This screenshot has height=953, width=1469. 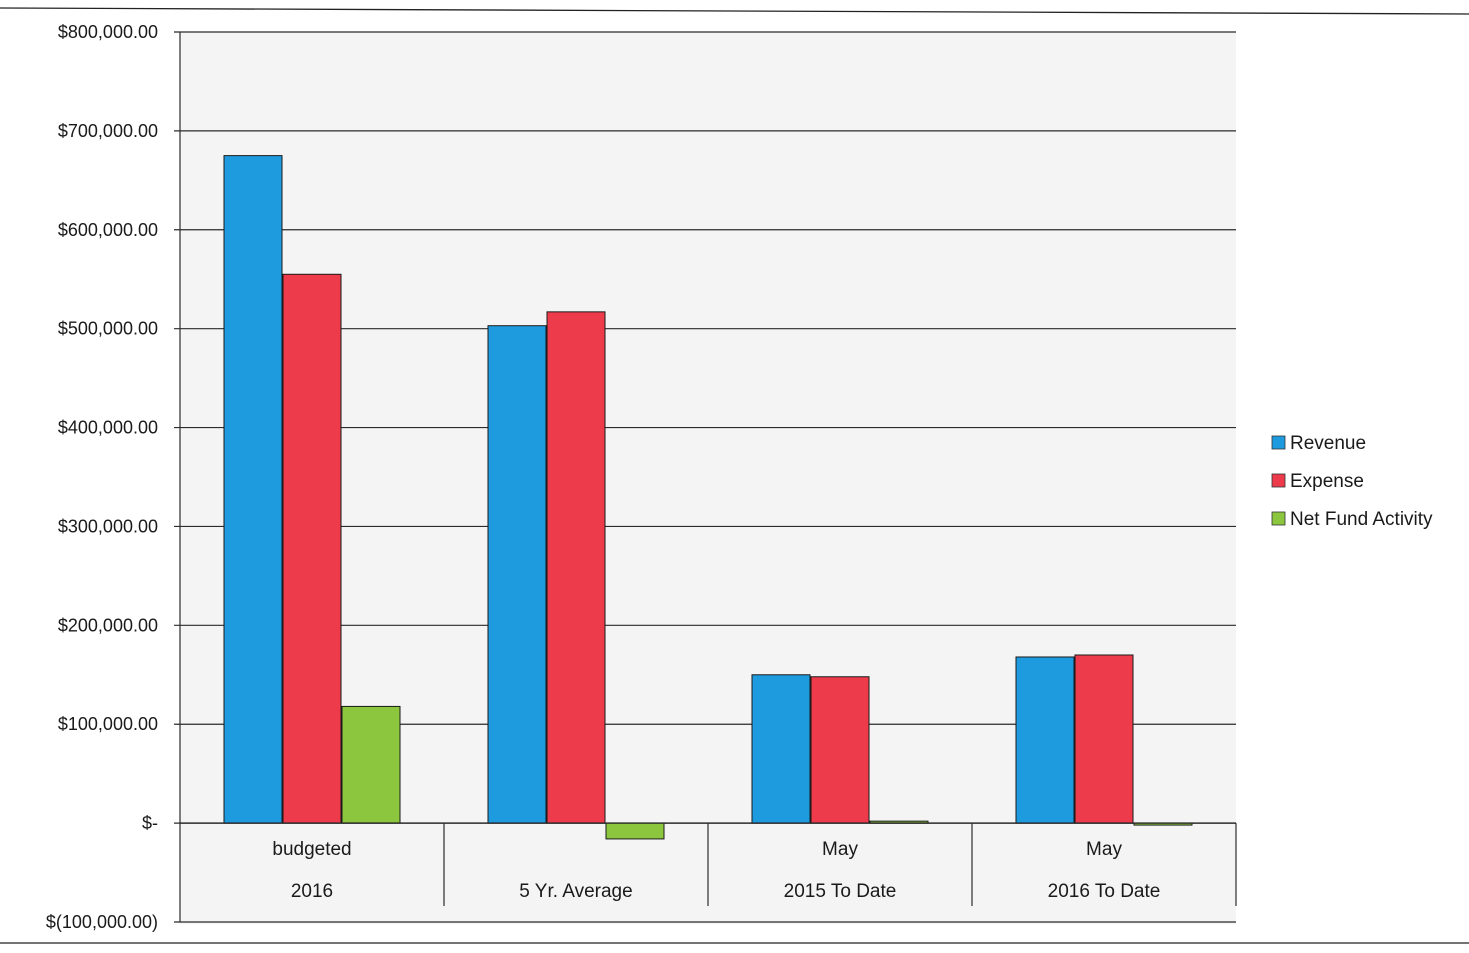 What do you see at coordinates (1328, 443) in the screenshot?
I see `legend-label: Revenue` at bounding box center [1328, 443].